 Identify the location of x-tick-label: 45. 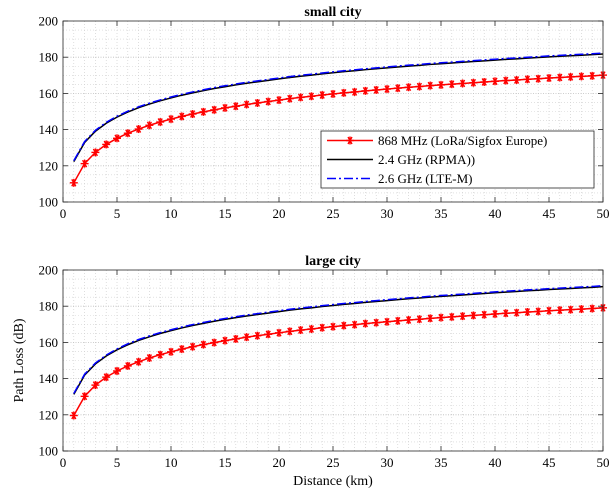
(549, 213).